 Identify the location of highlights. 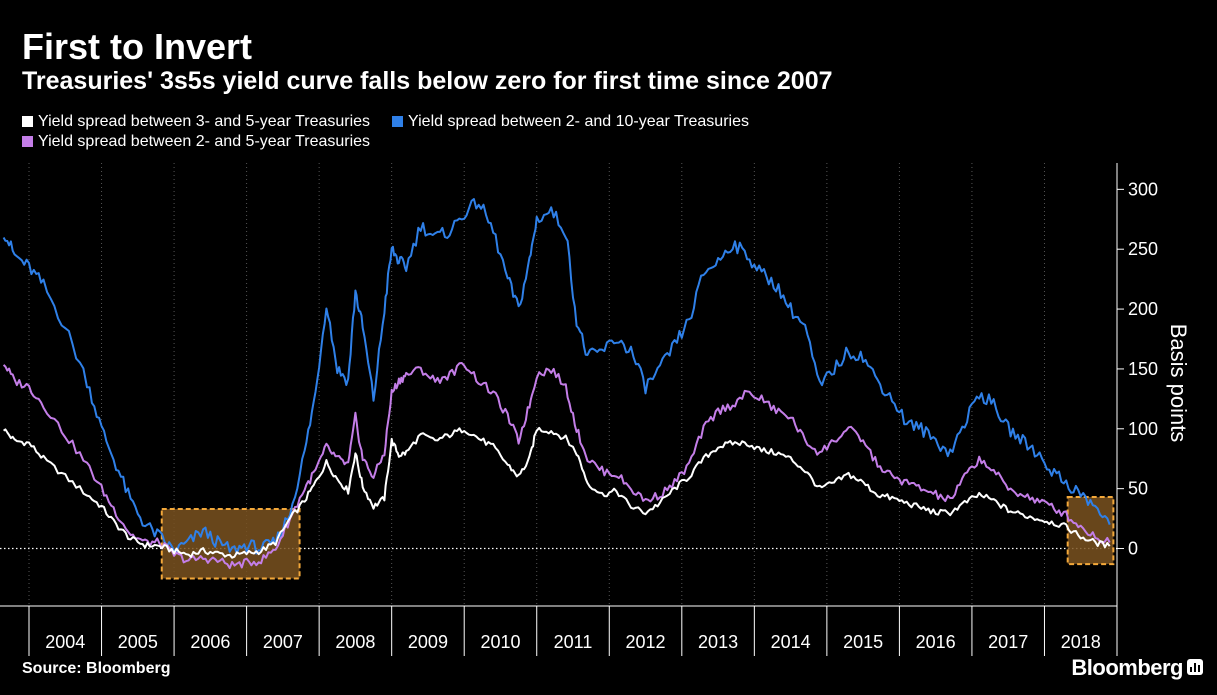
(637, 538).